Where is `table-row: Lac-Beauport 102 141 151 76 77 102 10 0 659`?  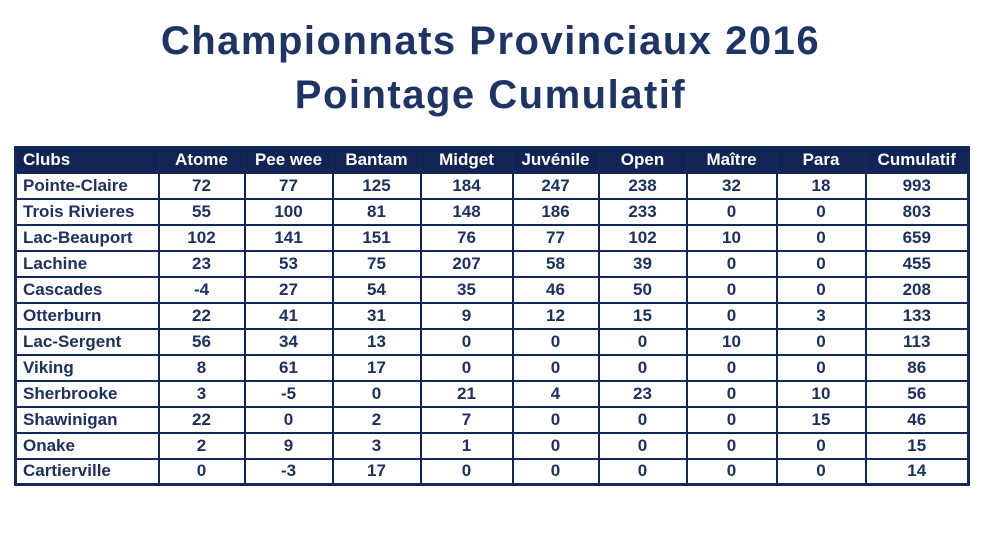 table-row: Lac-Beauport 102 141 151 76 77 102 10 0 659 is located at coordinates (492, 237).